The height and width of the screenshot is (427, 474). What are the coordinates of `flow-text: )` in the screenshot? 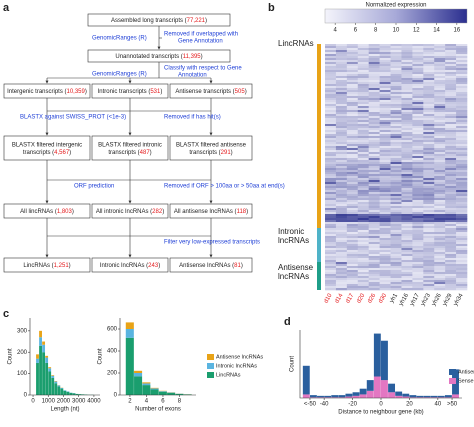 It's located at (73, 212).